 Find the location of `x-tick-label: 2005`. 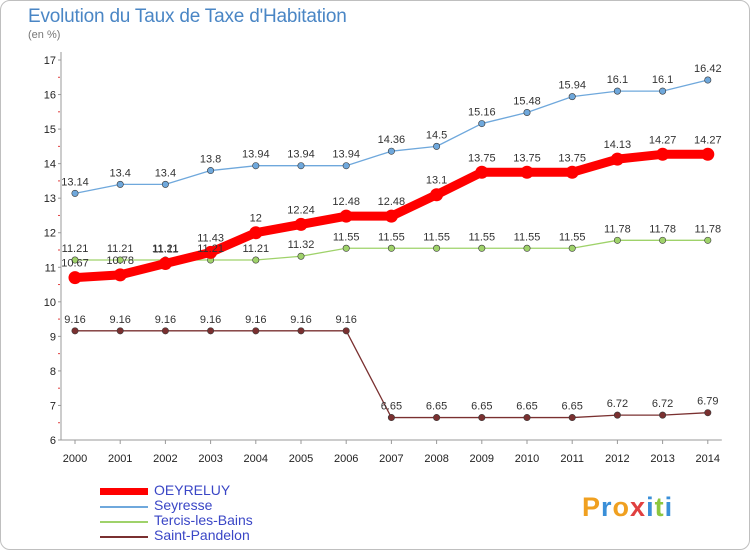

x-tick-label: 2005 is located at coordinates (301, 459).